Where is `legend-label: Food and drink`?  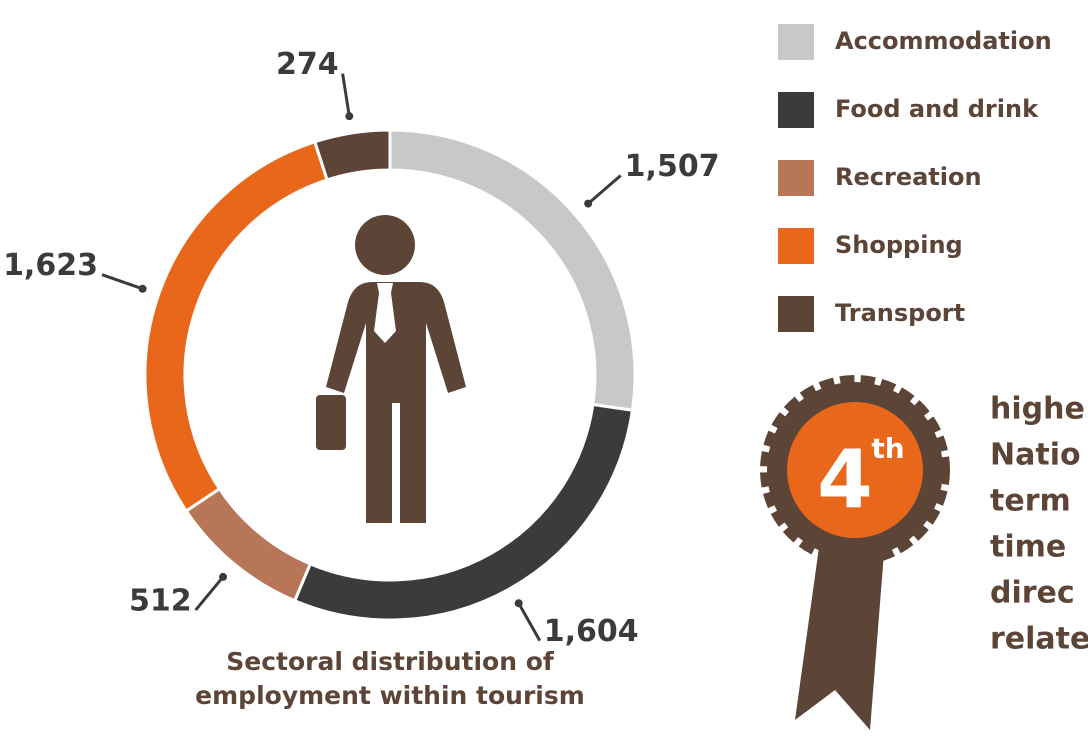
legend-label: Food and drink is located at coordinates (937, 109).